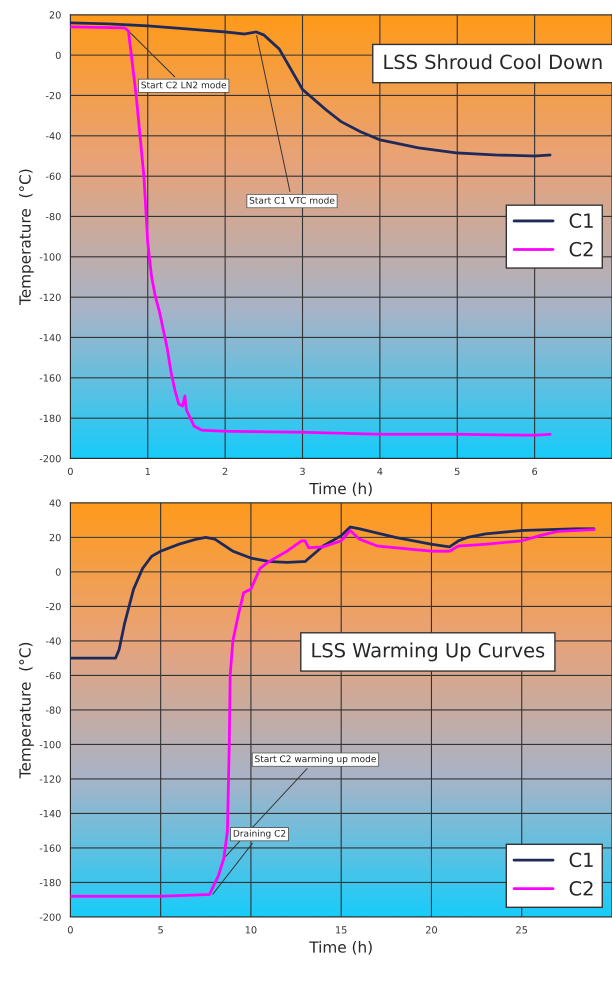 This screenshot has width=612, height=986. What do you see at coordinates (315, 759) in the screenshot?
I see `annotation: Start C2 warming up mode` at bounding box center [315, 759].